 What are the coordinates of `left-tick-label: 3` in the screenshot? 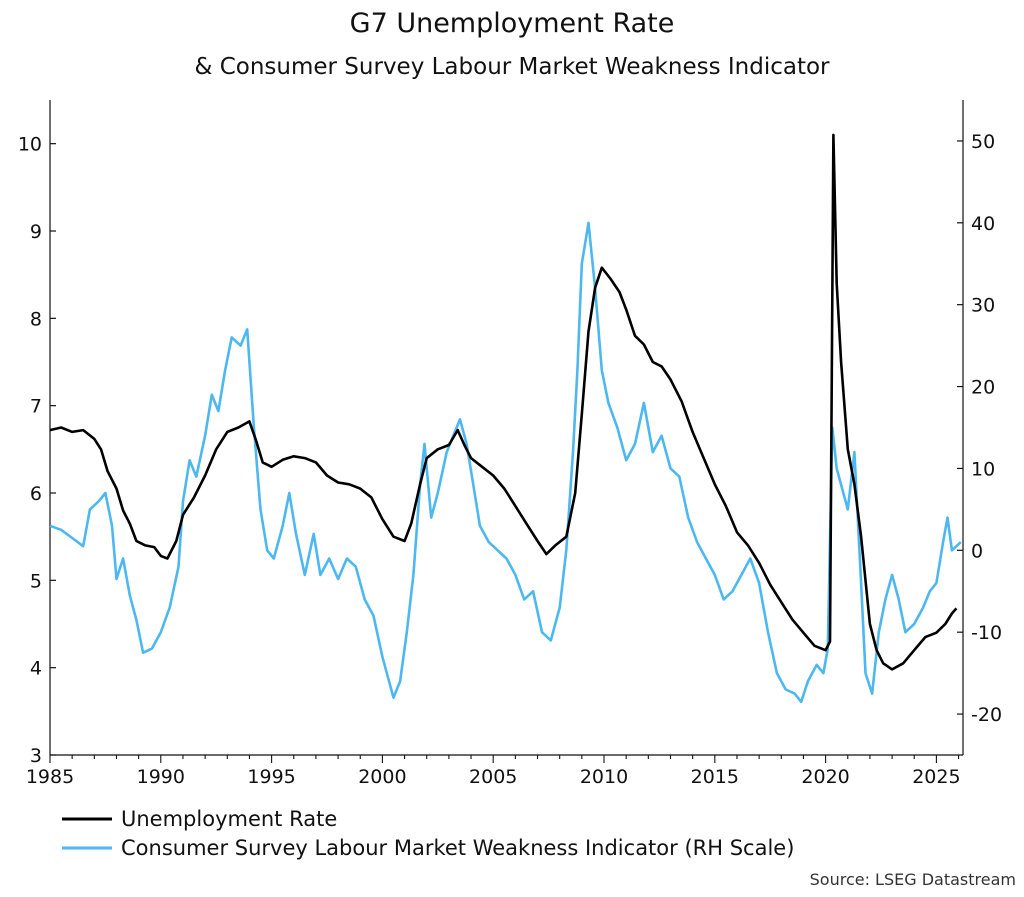 It's located at (36, 756).